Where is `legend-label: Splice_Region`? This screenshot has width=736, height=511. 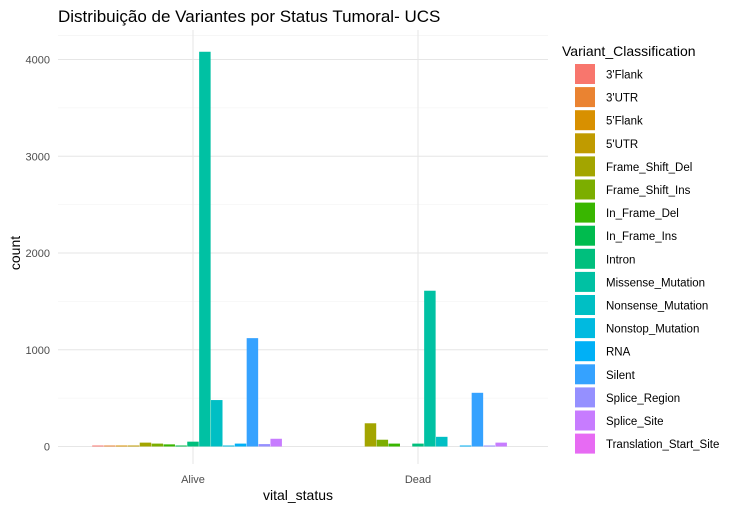
legend-label: Splice_Region is located at coordinates (643, 399).